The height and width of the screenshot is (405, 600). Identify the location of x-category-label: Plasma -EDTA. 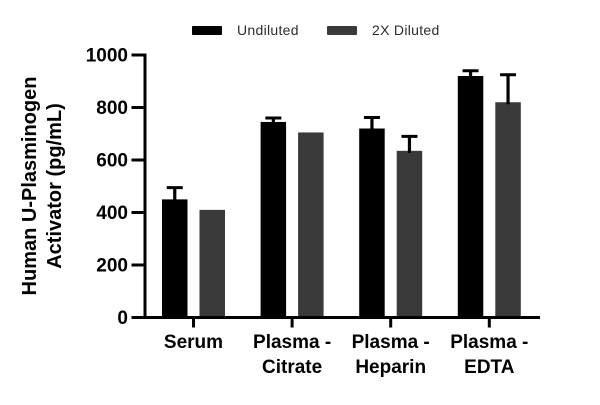
(489, 355).